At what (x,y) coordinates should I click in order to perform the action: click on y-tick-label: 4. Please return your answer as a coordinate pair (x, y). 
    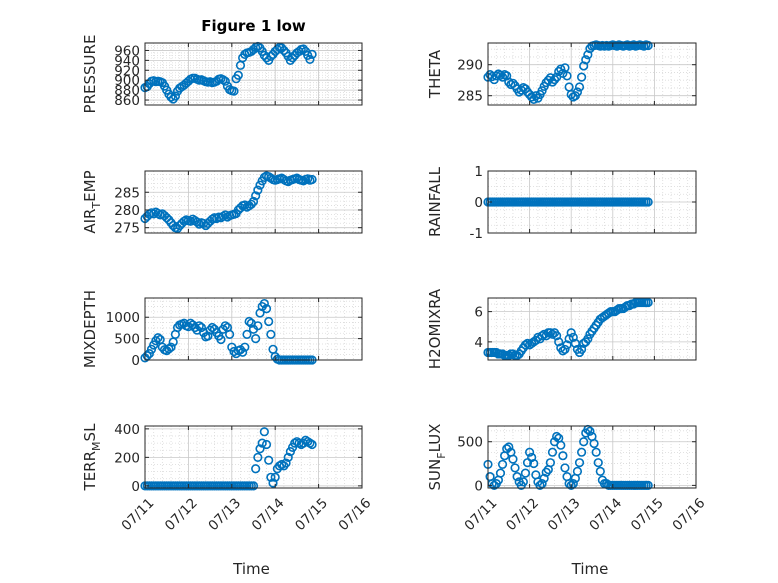
    Looking at the image, I should click on (478, 343).